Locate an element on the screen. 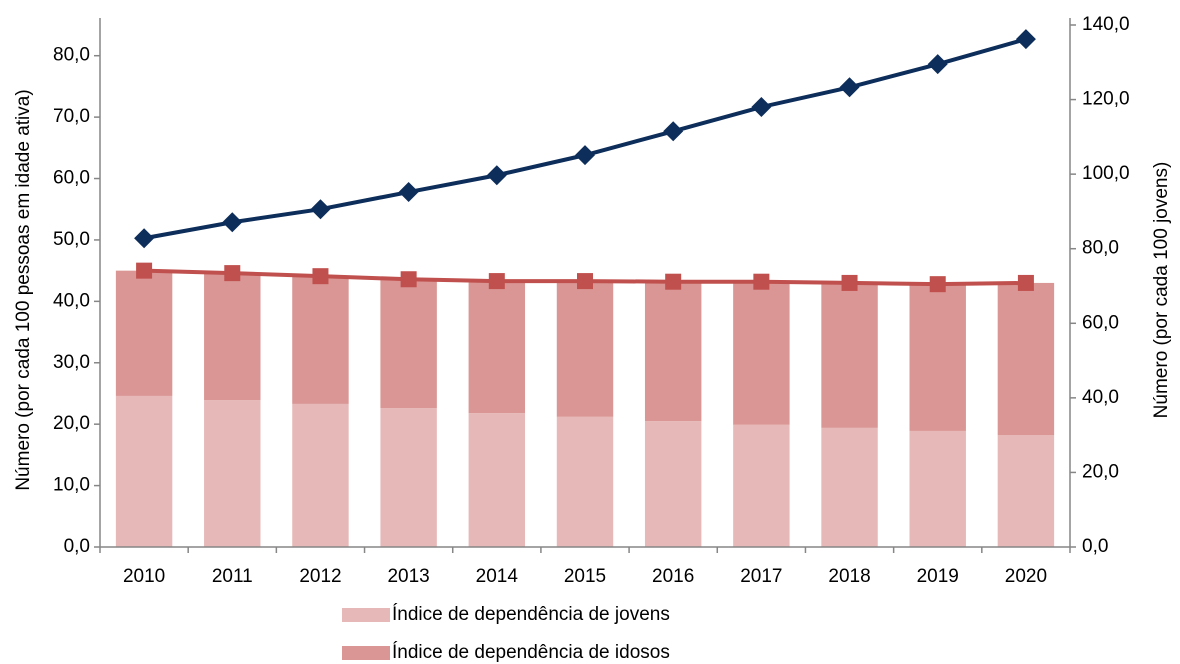  y2-tick-label: 20,0 is located at coordinates (1100, 471).